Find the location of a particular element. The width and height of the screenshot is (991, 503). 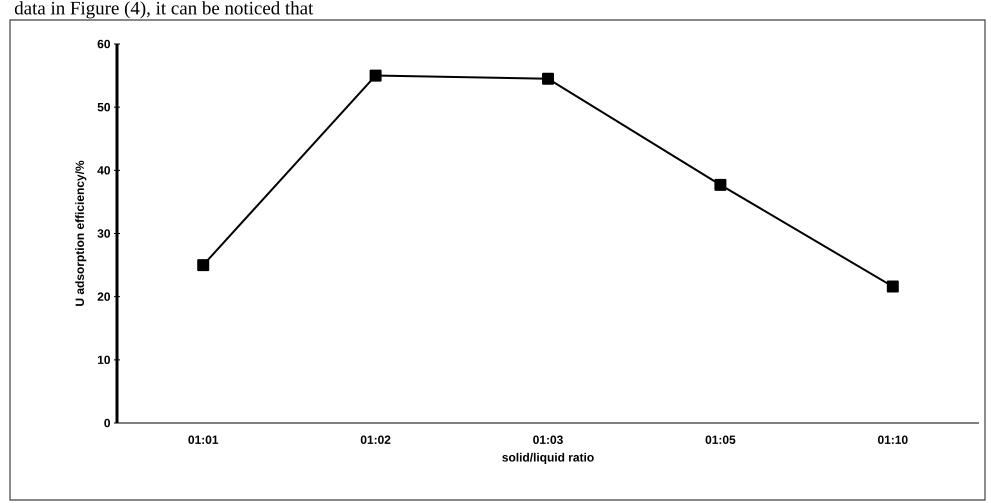

y-tick-label: 40 is located at coordinates (103, 170).